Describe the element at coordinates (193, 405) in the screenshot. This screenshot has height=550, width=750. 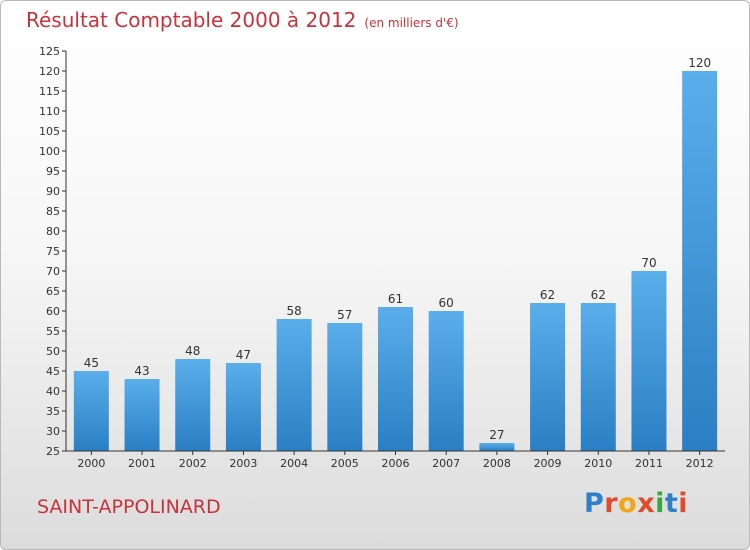
I see `bar-2002` at that location.